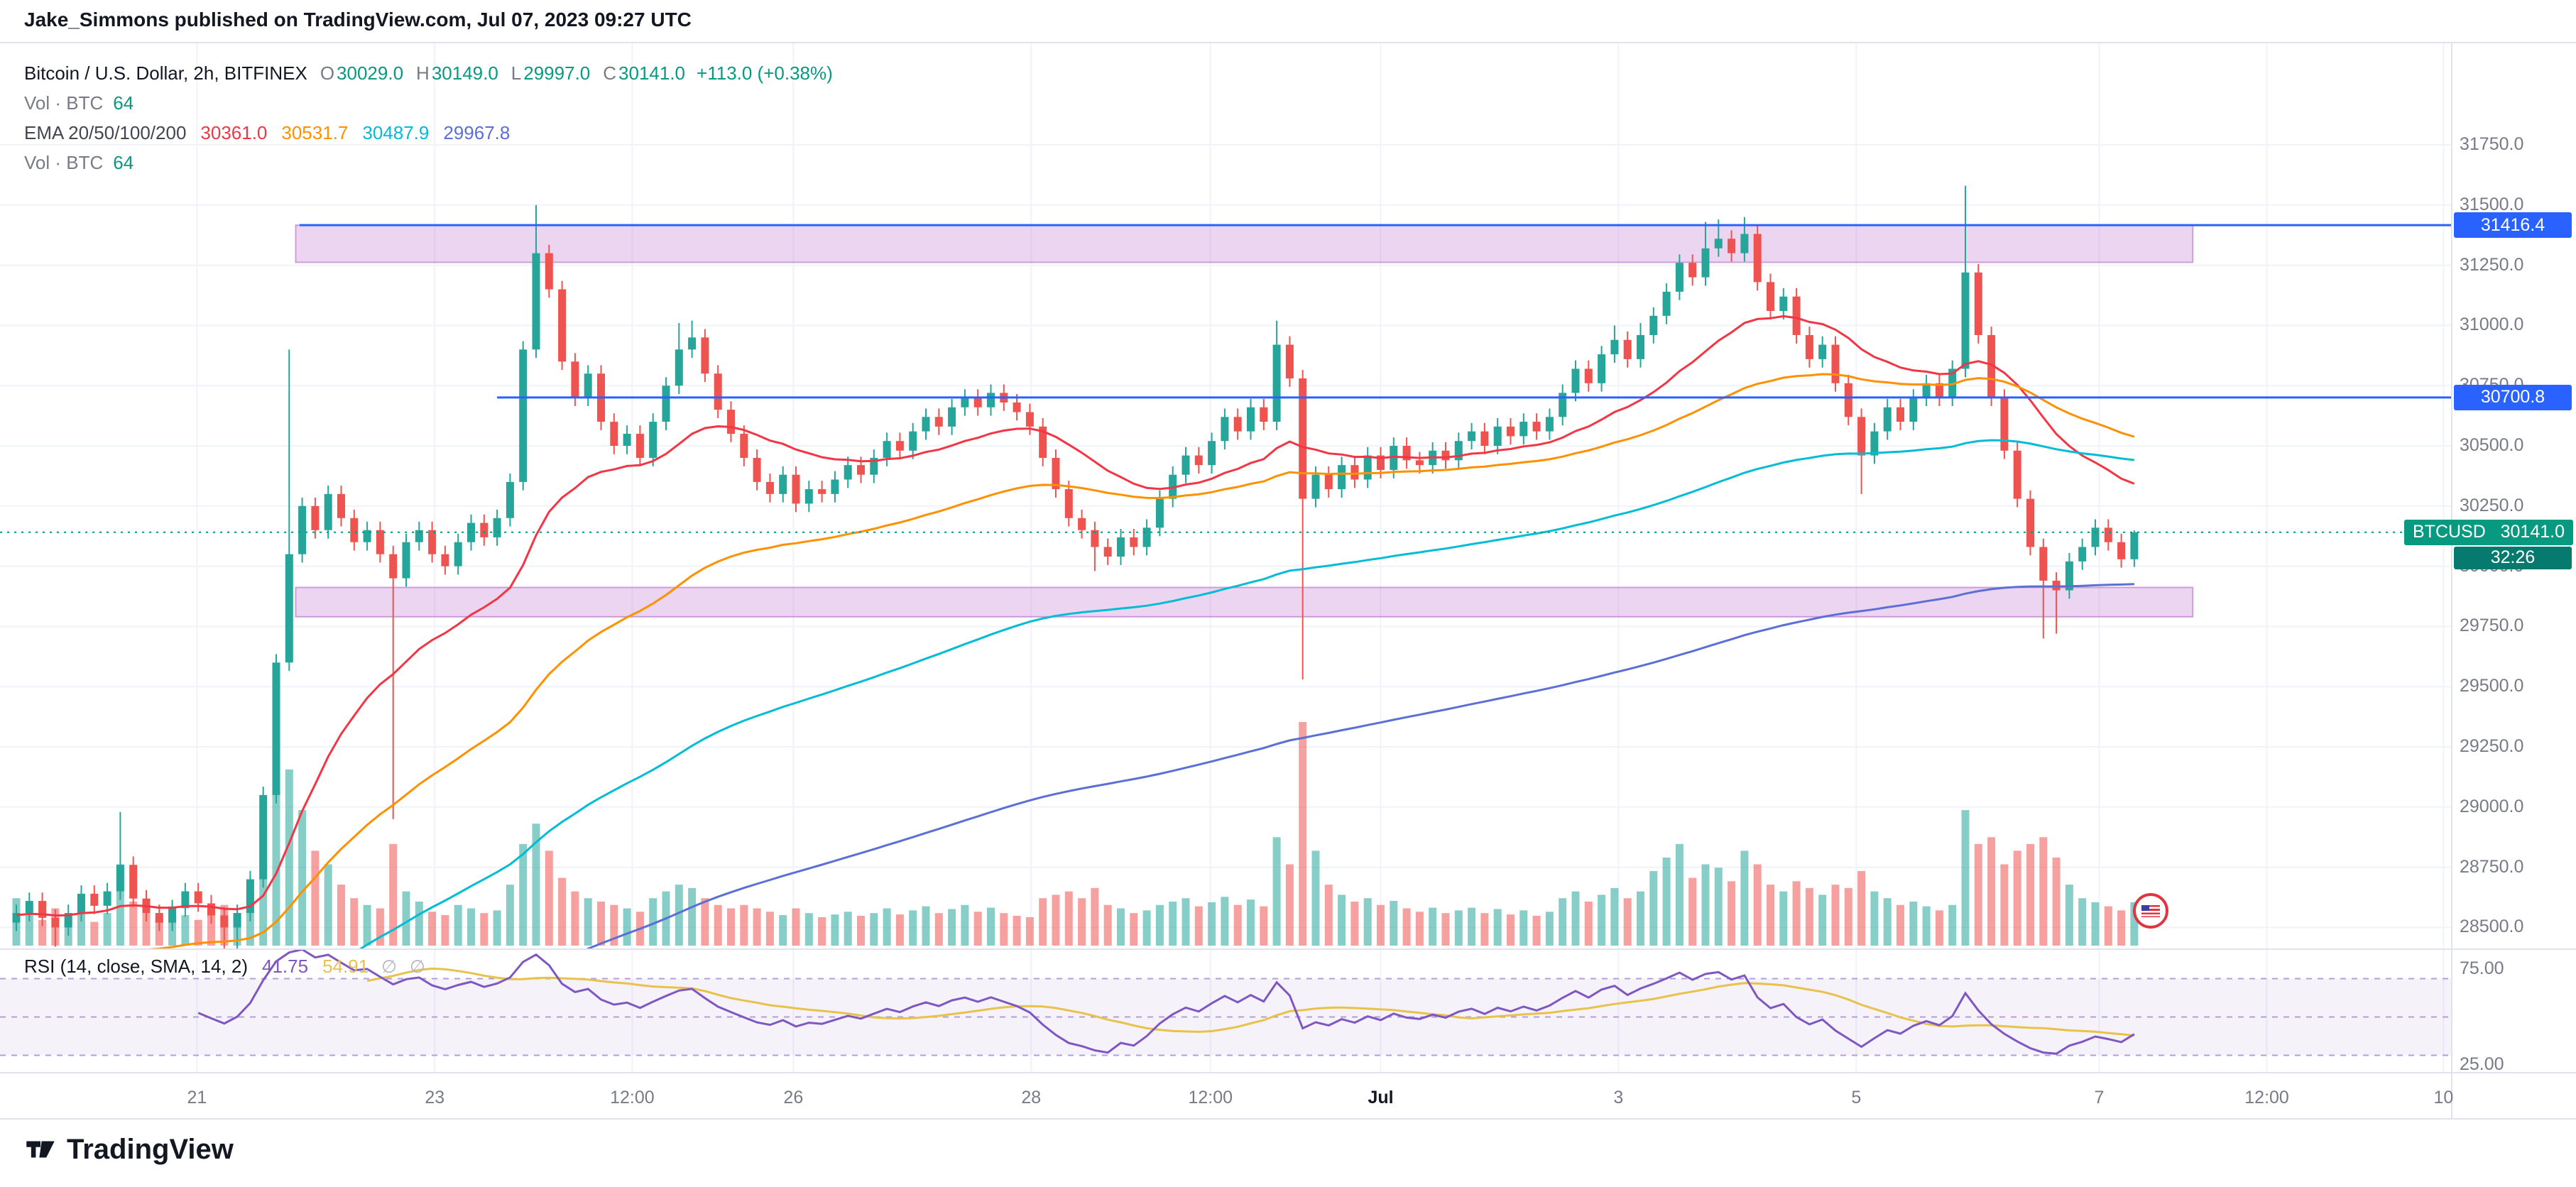  Describe the element at coordinates (64, 162) in the screenshot. I see `volume2-label: Vol · BTC` at that location.